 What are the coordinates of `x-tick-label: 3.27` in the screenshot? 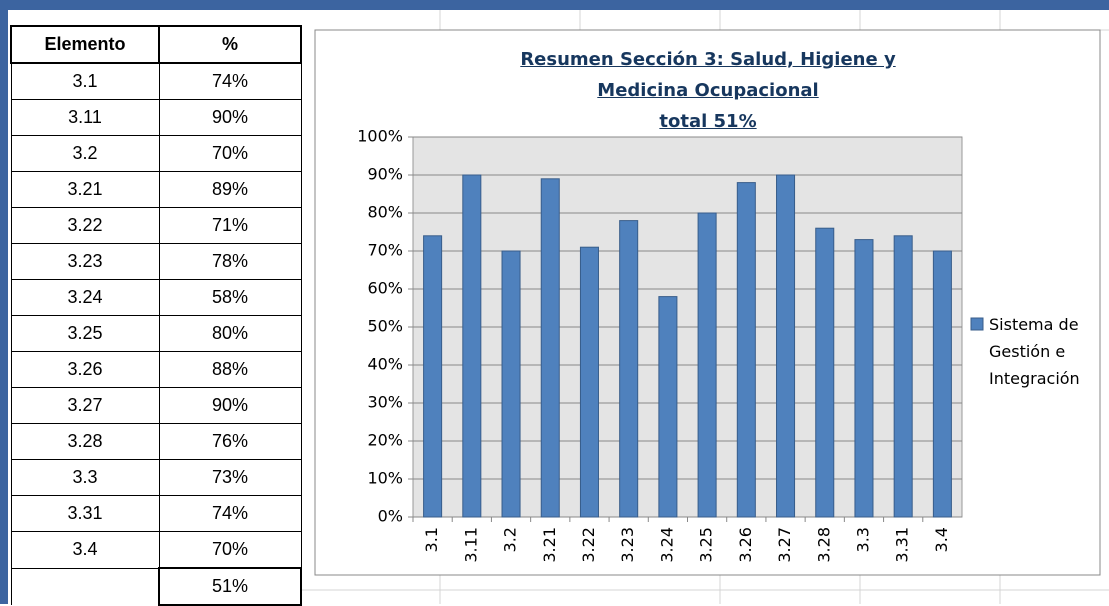 It's located at (784, 545).